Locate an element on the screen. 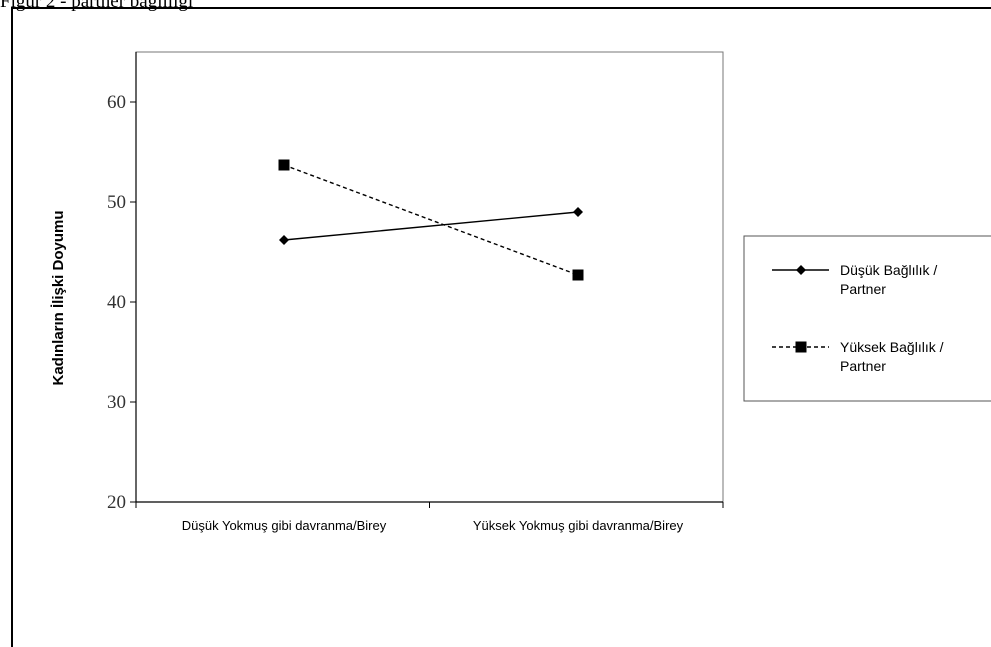 Image resolution: width=991 pixels, height=647 pixels. y-tick-label: 60 is located at coordinates (116, 102).